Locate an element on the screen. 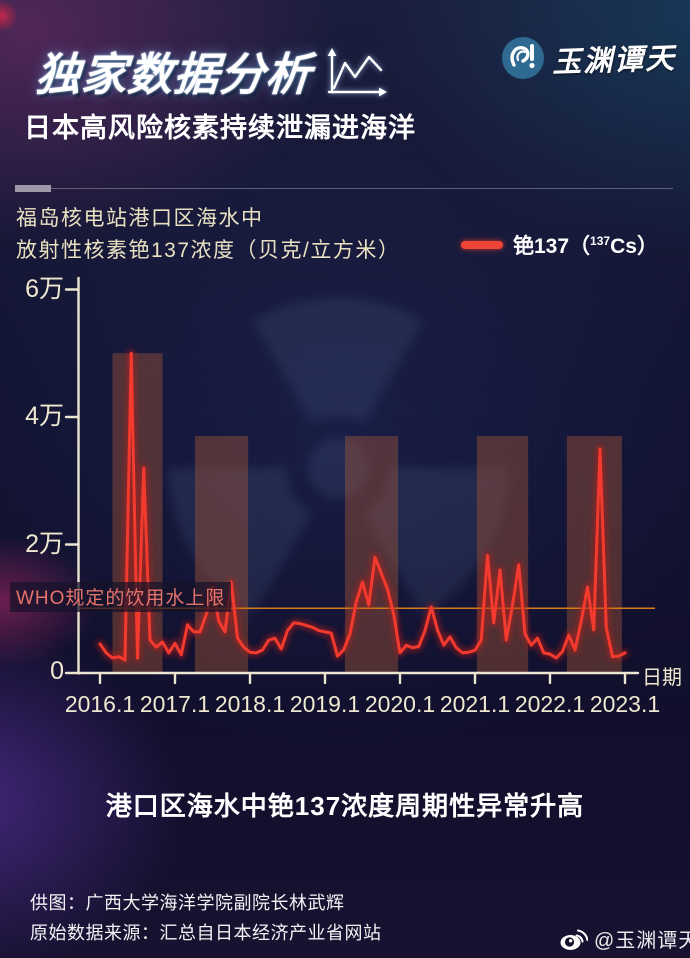 This screenshot has height=958, width=690. y-tick-label: 4万 is located at coordinates (44, 416).